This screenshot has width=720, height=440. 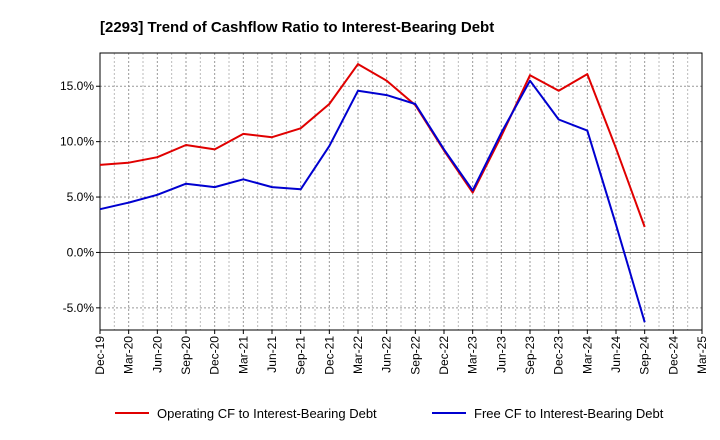 What do you see at coordinates (444, 355) in the screenshot?
I see `x-tick-label: Dec-22` at bounding box center [444, 355].